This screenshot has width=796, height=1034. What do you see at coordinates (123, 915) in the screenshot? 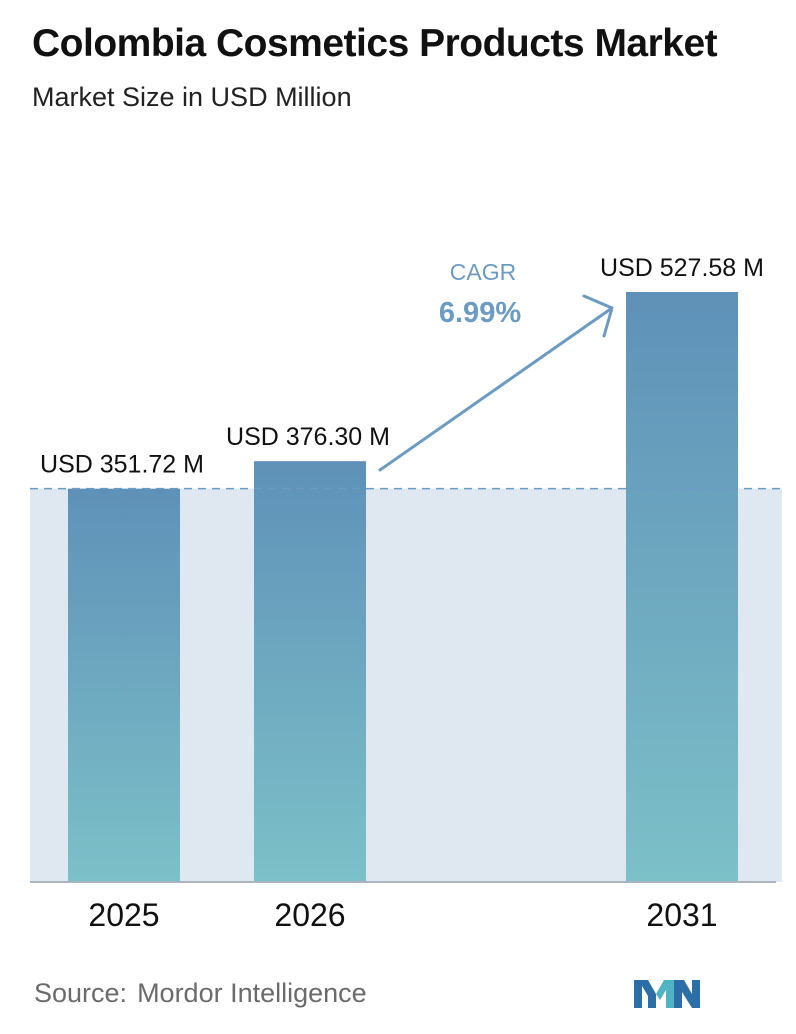
I see `tick-label-2025: 2025` at bounding box center [123, 915].